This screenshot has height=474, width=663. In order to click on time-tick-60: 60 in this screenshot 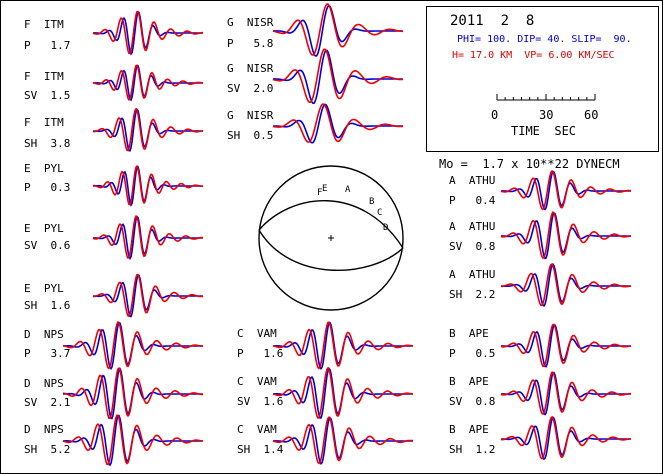, I will do `click(591, 115)`.